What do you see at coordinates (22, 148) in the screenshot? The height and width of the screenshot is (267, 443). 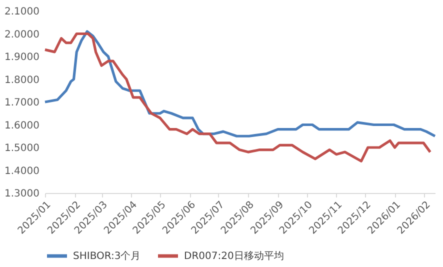 I see `y-tick-label: 1.5000` at bounding box center [22, 148].